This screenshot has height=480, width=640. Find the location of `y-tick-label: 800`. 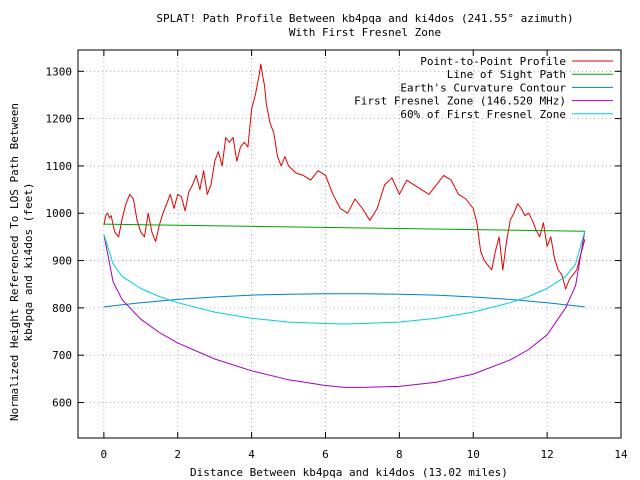

y-tick-label: 800 is located at coordinates (62, 308).